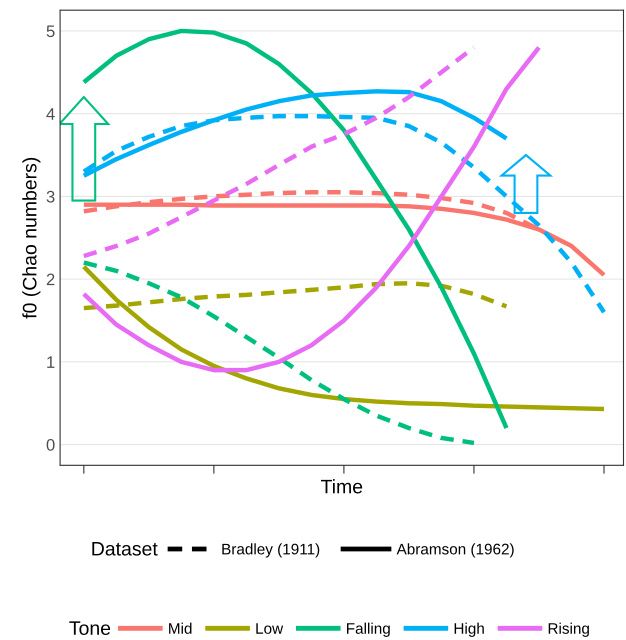 The height and width of the screenshot is (640, 626). What do you see at coordinates (89, 628) in the screenshot?
I see `legend-title: Tone` at bounding box center [89, 628].